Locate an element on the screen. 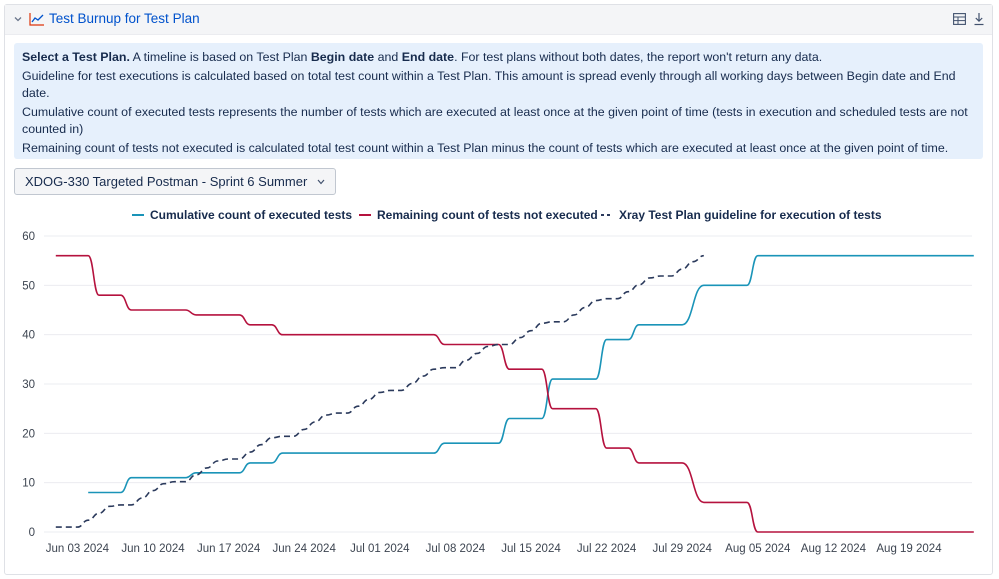  panel-header: Test Burnup for Test Plan is located at coordinates (498, 20).